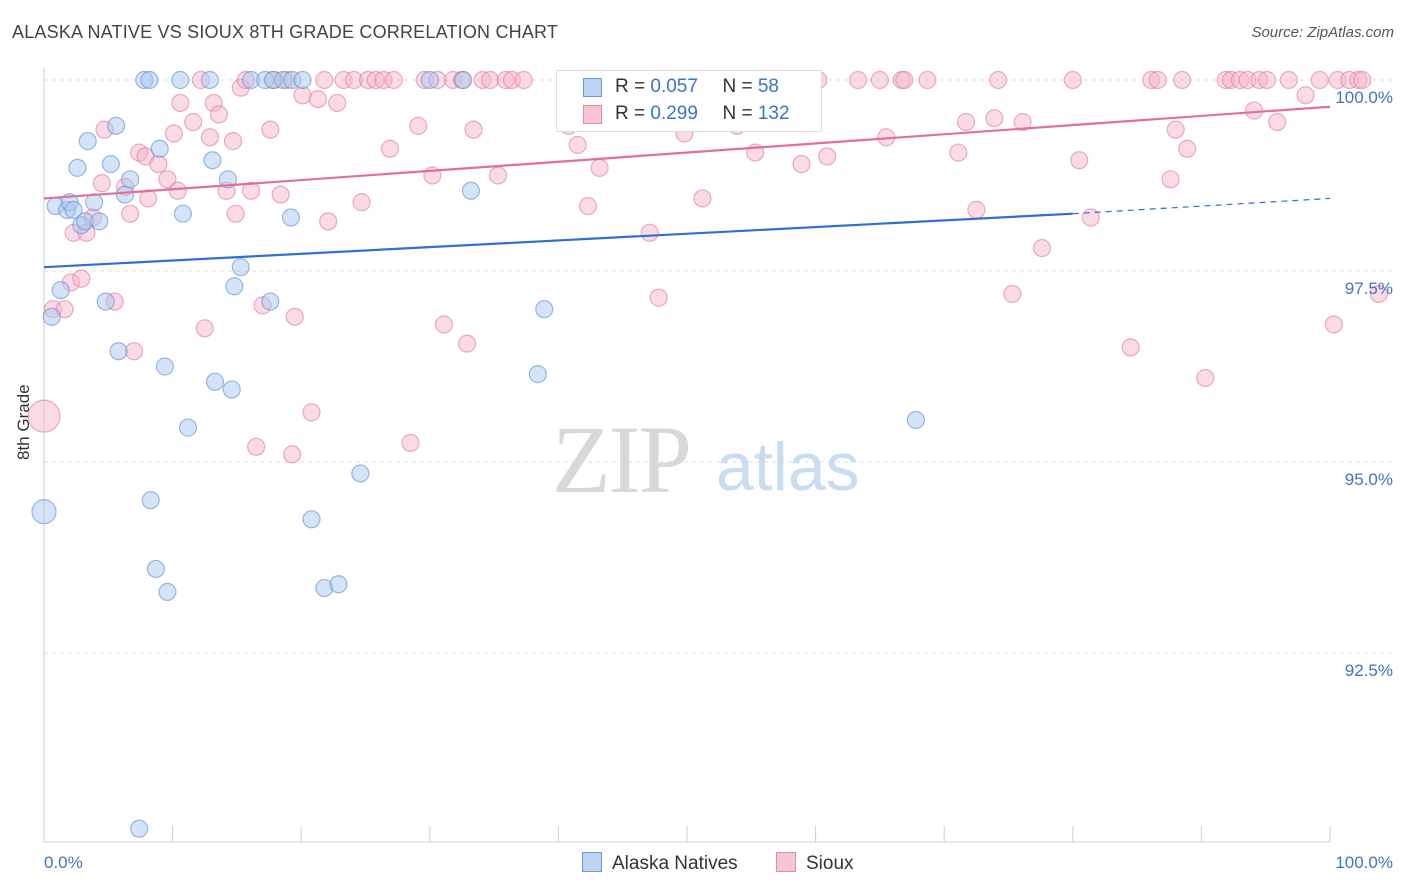 The height and width of the screenshot is (892, 1406). Describe the element at coordinates (706, 459) in the screenshot. I see `watermark: ZIP atlas` at that location.